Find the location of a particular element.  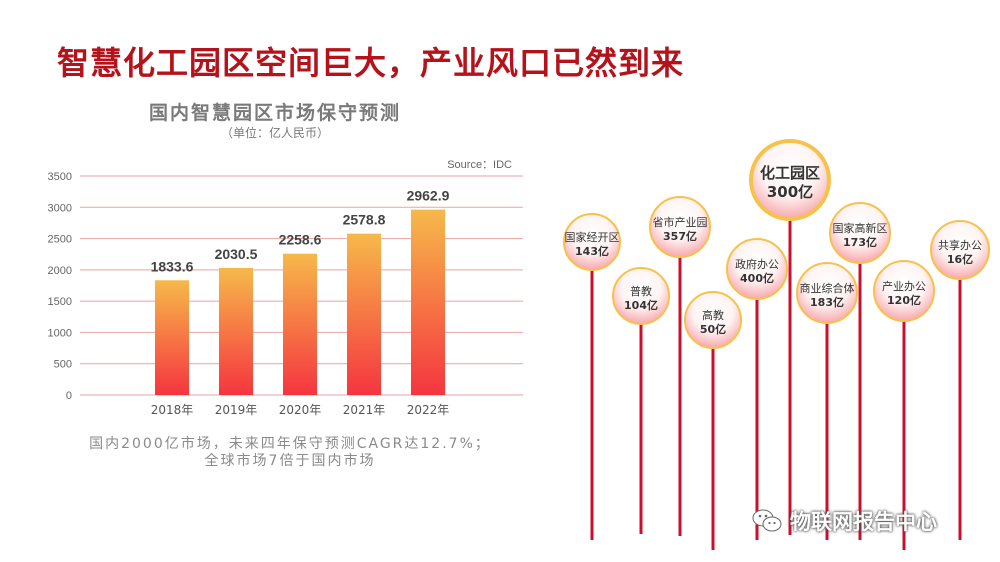

y-tick-label: 3000 is located at coordinates (60, 208).